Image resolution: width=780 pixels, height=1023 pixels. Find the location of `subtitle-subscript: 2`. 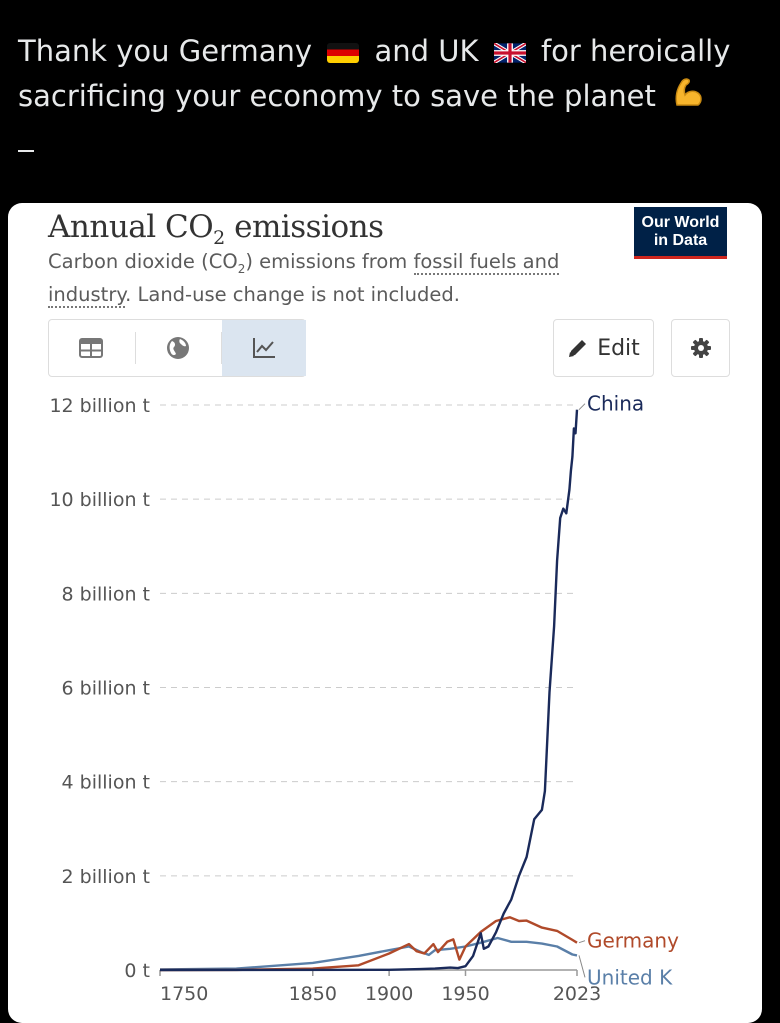

subtitle-subscript: 2 is located at coordinates (241, 268).